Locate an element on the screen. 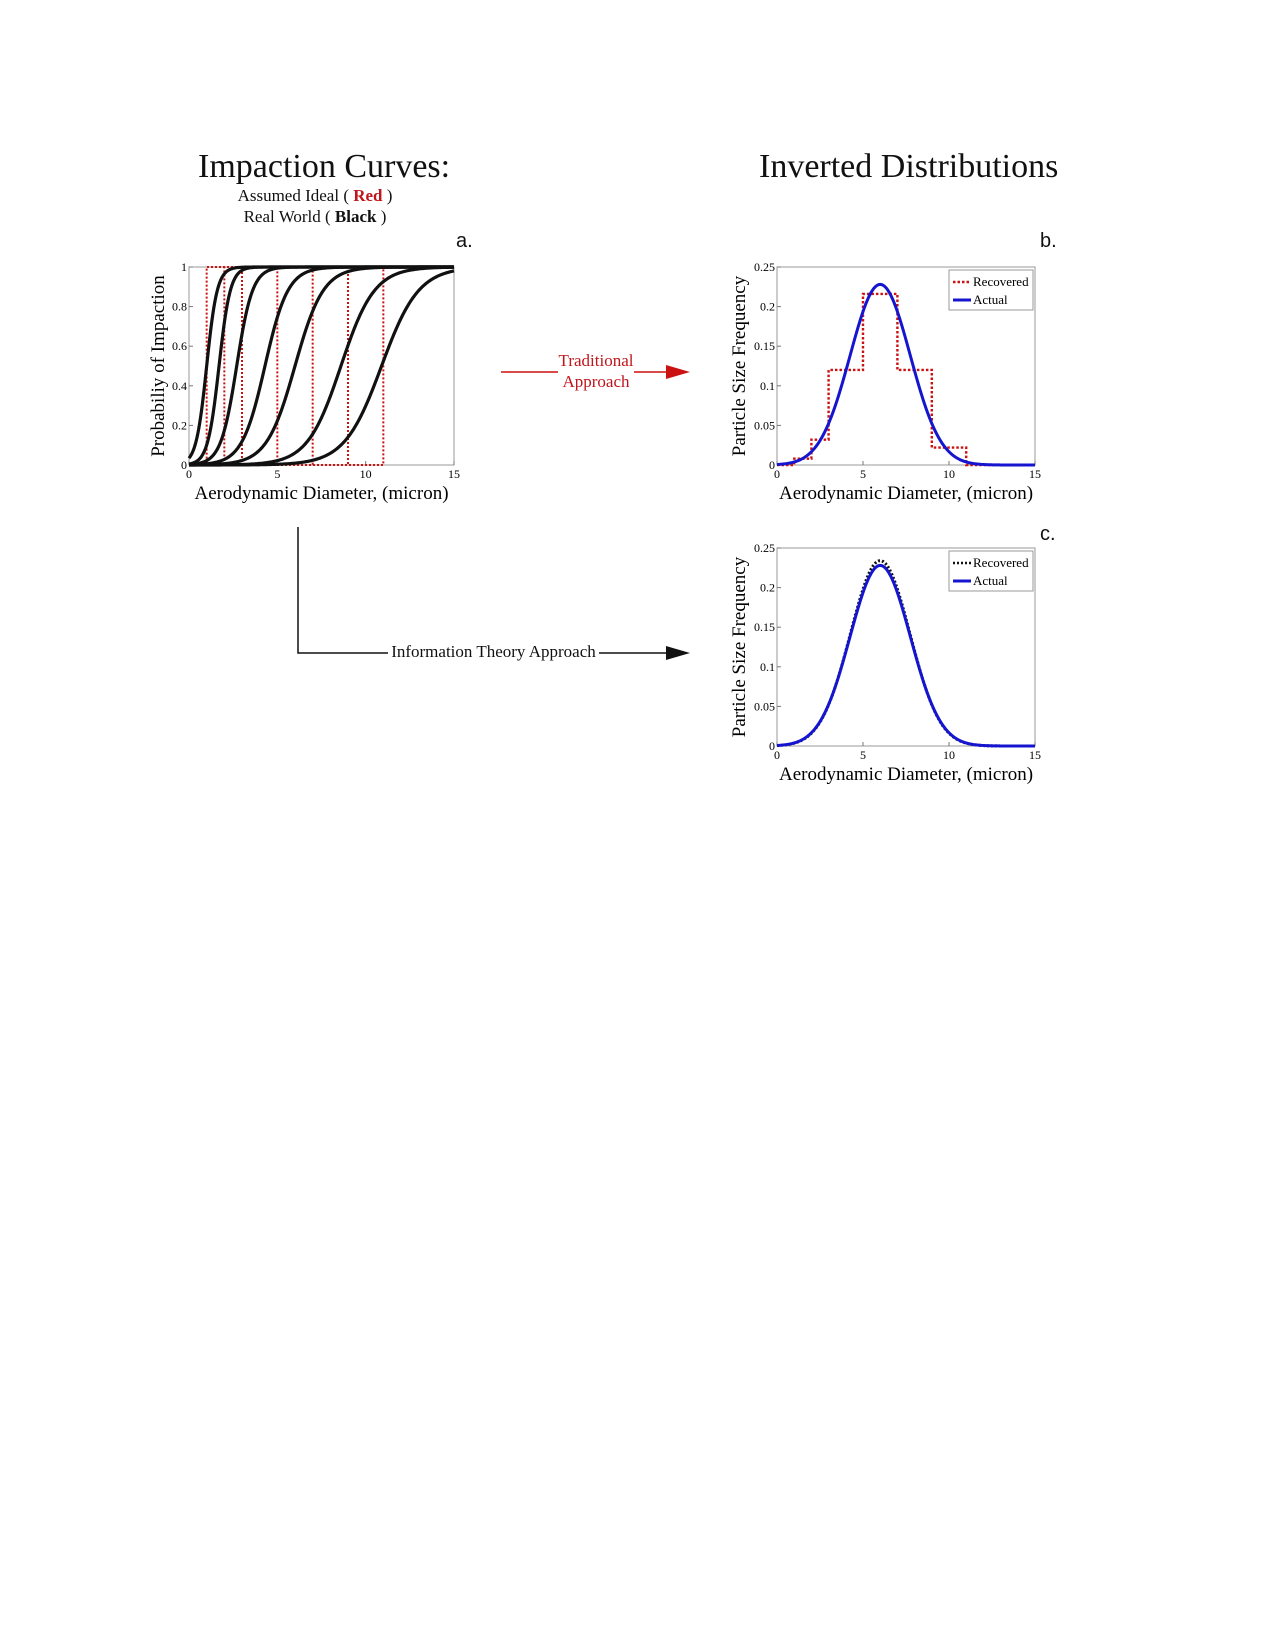  ideal-red-word: Red is located at coordinates (368, 195).